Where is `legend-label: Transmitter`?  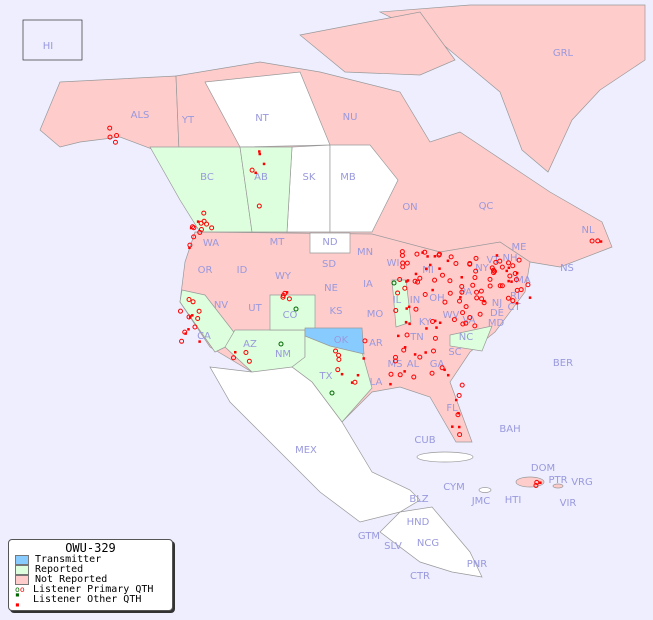
legend-label: Transmitter is located at coordinates (68, 559).